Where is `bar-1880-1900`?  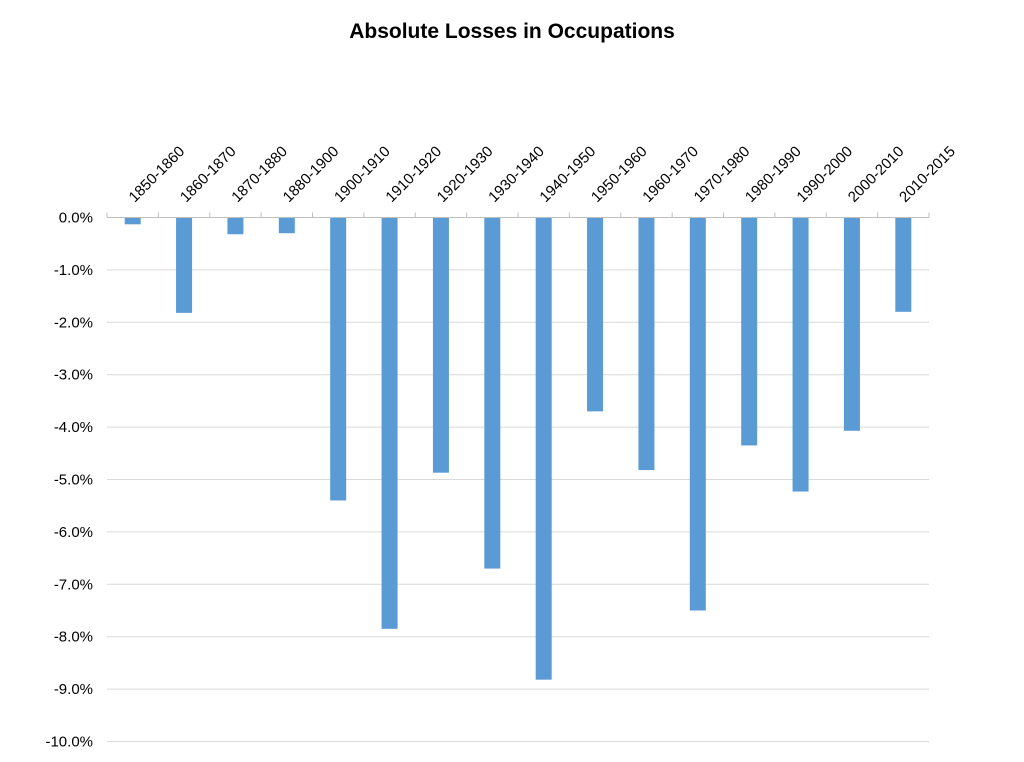 bar-1880-1900 is located at coordinates (286, 225).